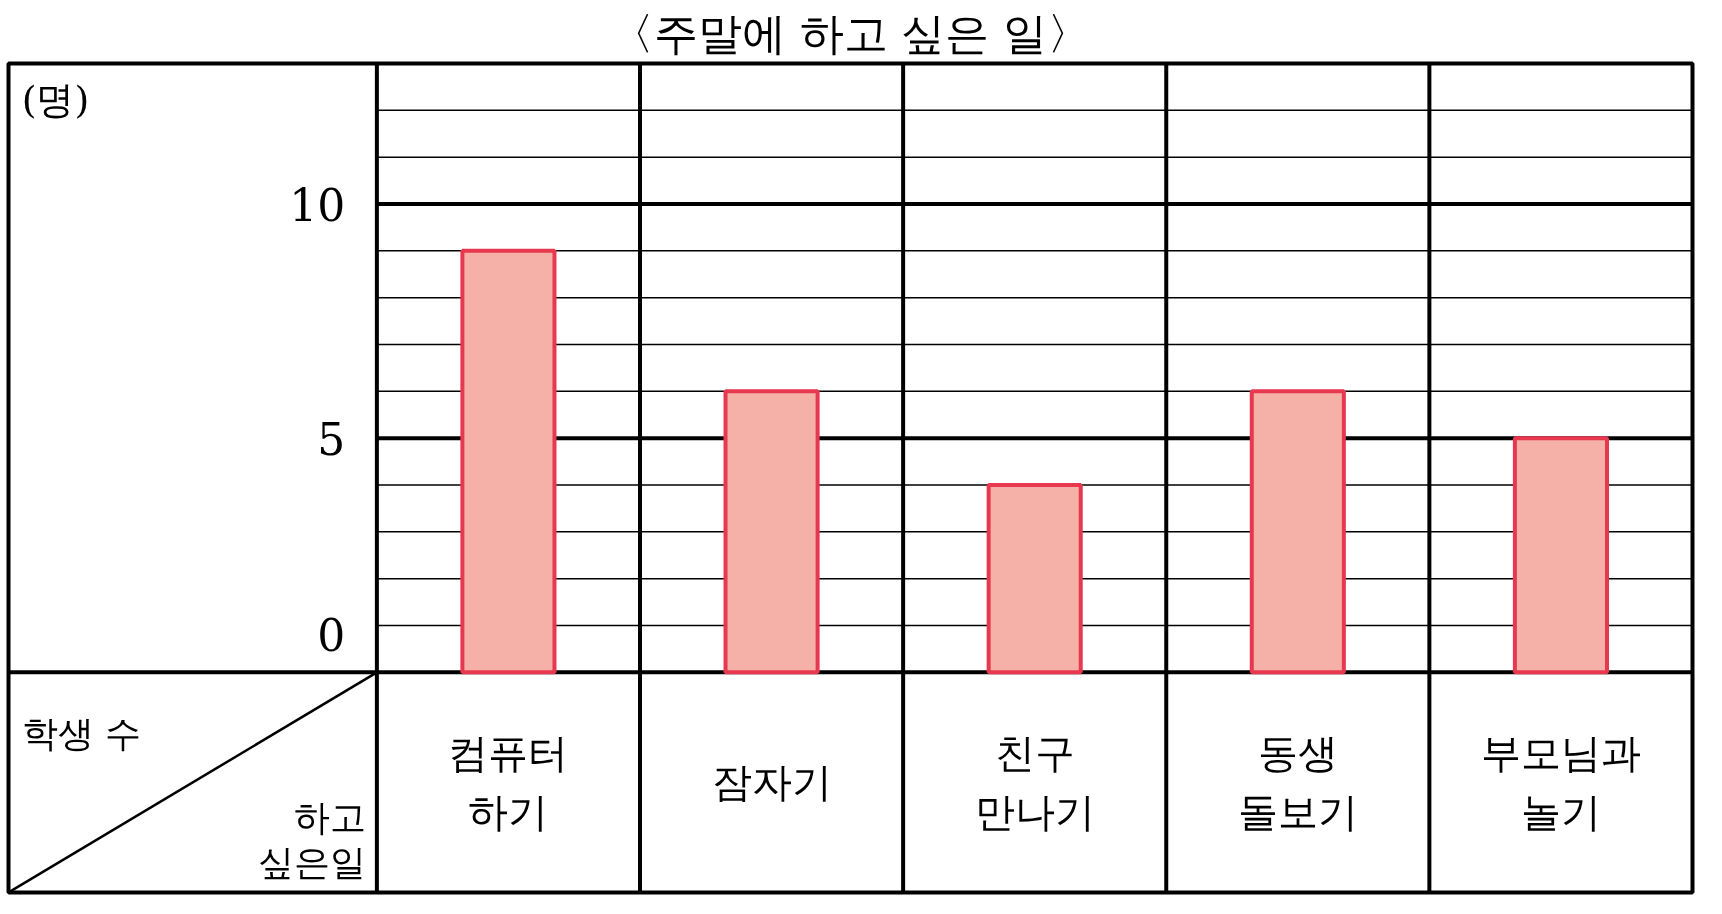 Image resolution: width=1722 pixels, height=914 pixels. I want to click on x-tick-label: 컴퓨터 하기, so click(508, 782).